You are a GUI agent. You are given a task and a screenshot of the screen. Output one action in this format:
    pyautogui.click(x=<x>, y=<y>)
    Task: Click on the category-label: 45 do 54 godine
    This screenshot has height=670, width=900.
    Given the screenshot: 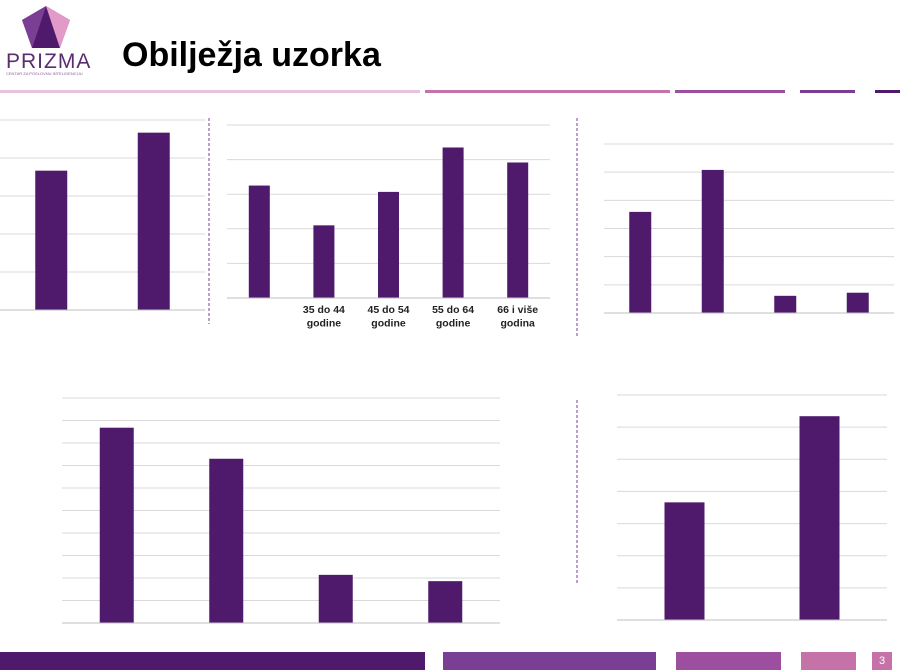 What is the action you would take?
    pyautogui.click(x=388, y=317)
    